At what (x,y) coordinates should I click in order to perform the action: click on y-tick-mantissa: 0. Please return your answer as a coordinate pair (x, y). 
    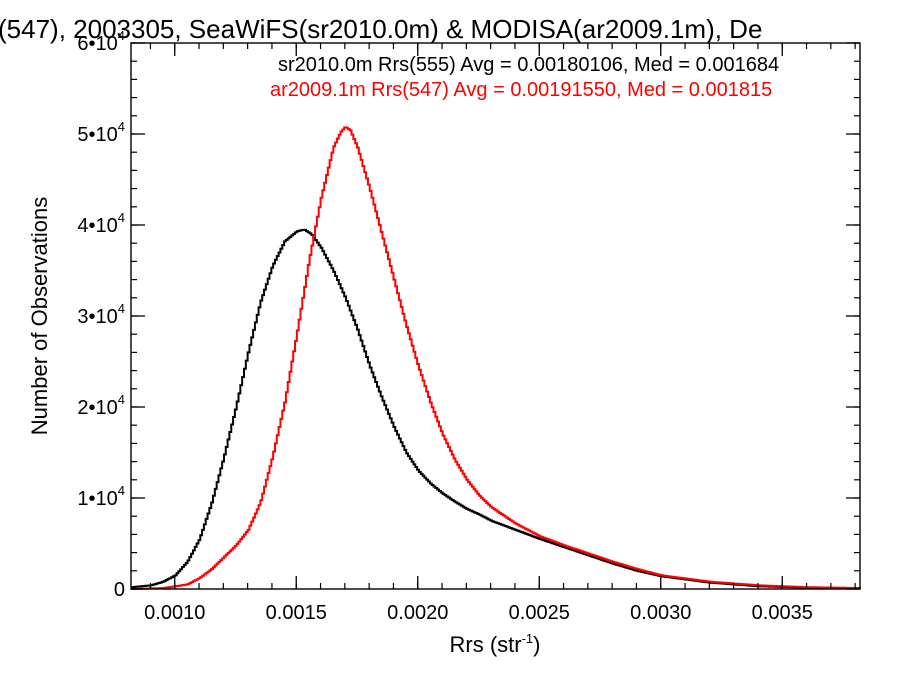
    Looking at the image, I should click on (119, 590).